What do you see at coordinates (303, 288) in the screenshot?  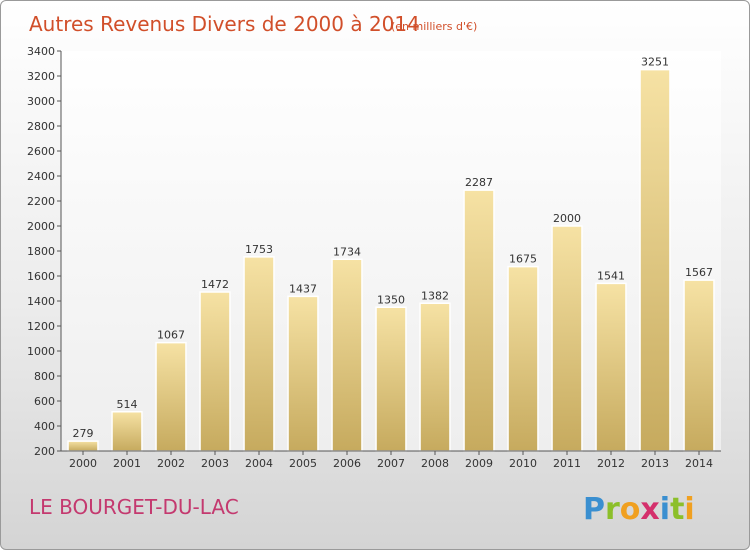 I see `bar-value-label: 1437` at bounding box center [303, 288].